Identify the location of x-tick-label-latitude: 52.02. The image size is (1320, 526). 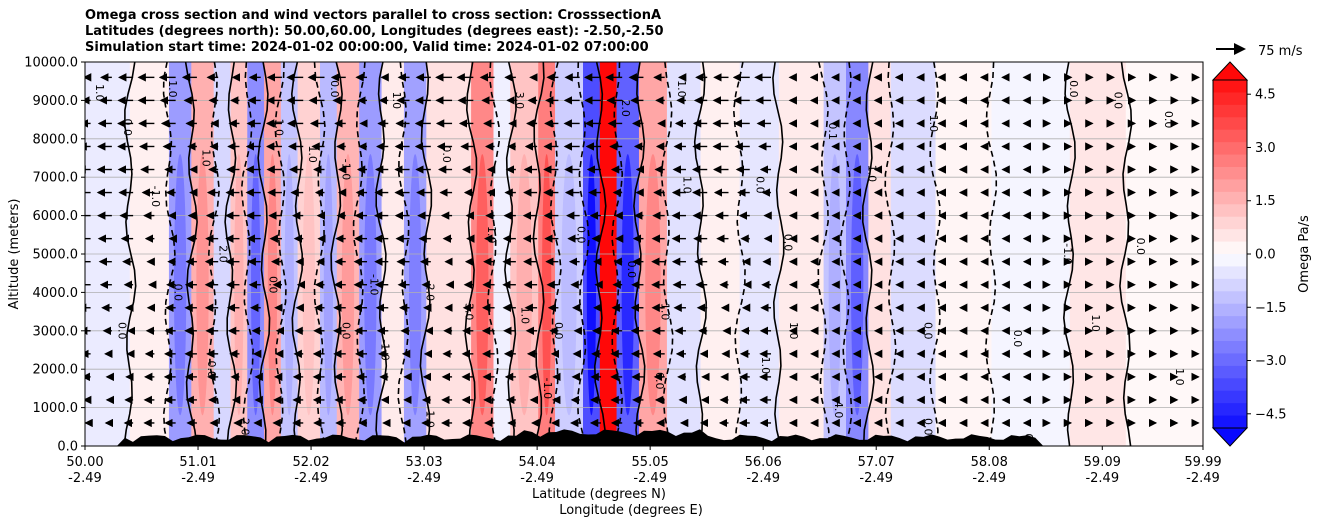
(310, 462).